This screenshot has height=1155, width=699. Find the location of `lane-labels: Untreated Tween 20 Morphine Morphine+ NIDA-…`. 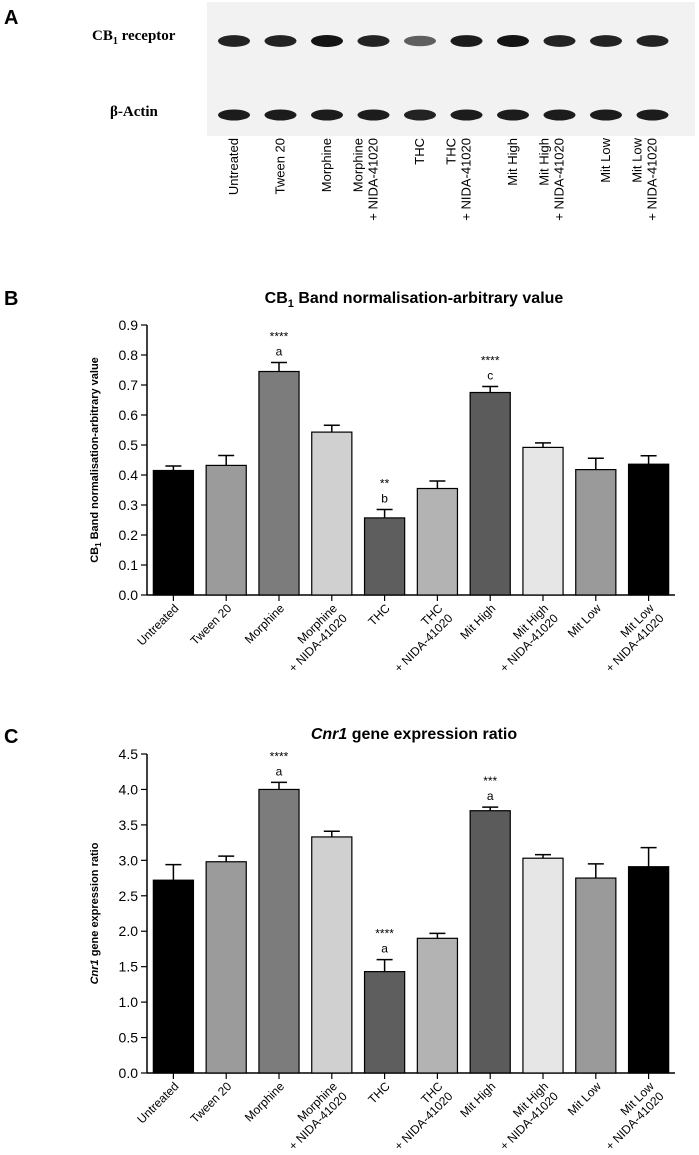

lane-labels: Untreated Tween 20 Morphine Morphine+ NIDA-… is located at coordinates (443, 178).